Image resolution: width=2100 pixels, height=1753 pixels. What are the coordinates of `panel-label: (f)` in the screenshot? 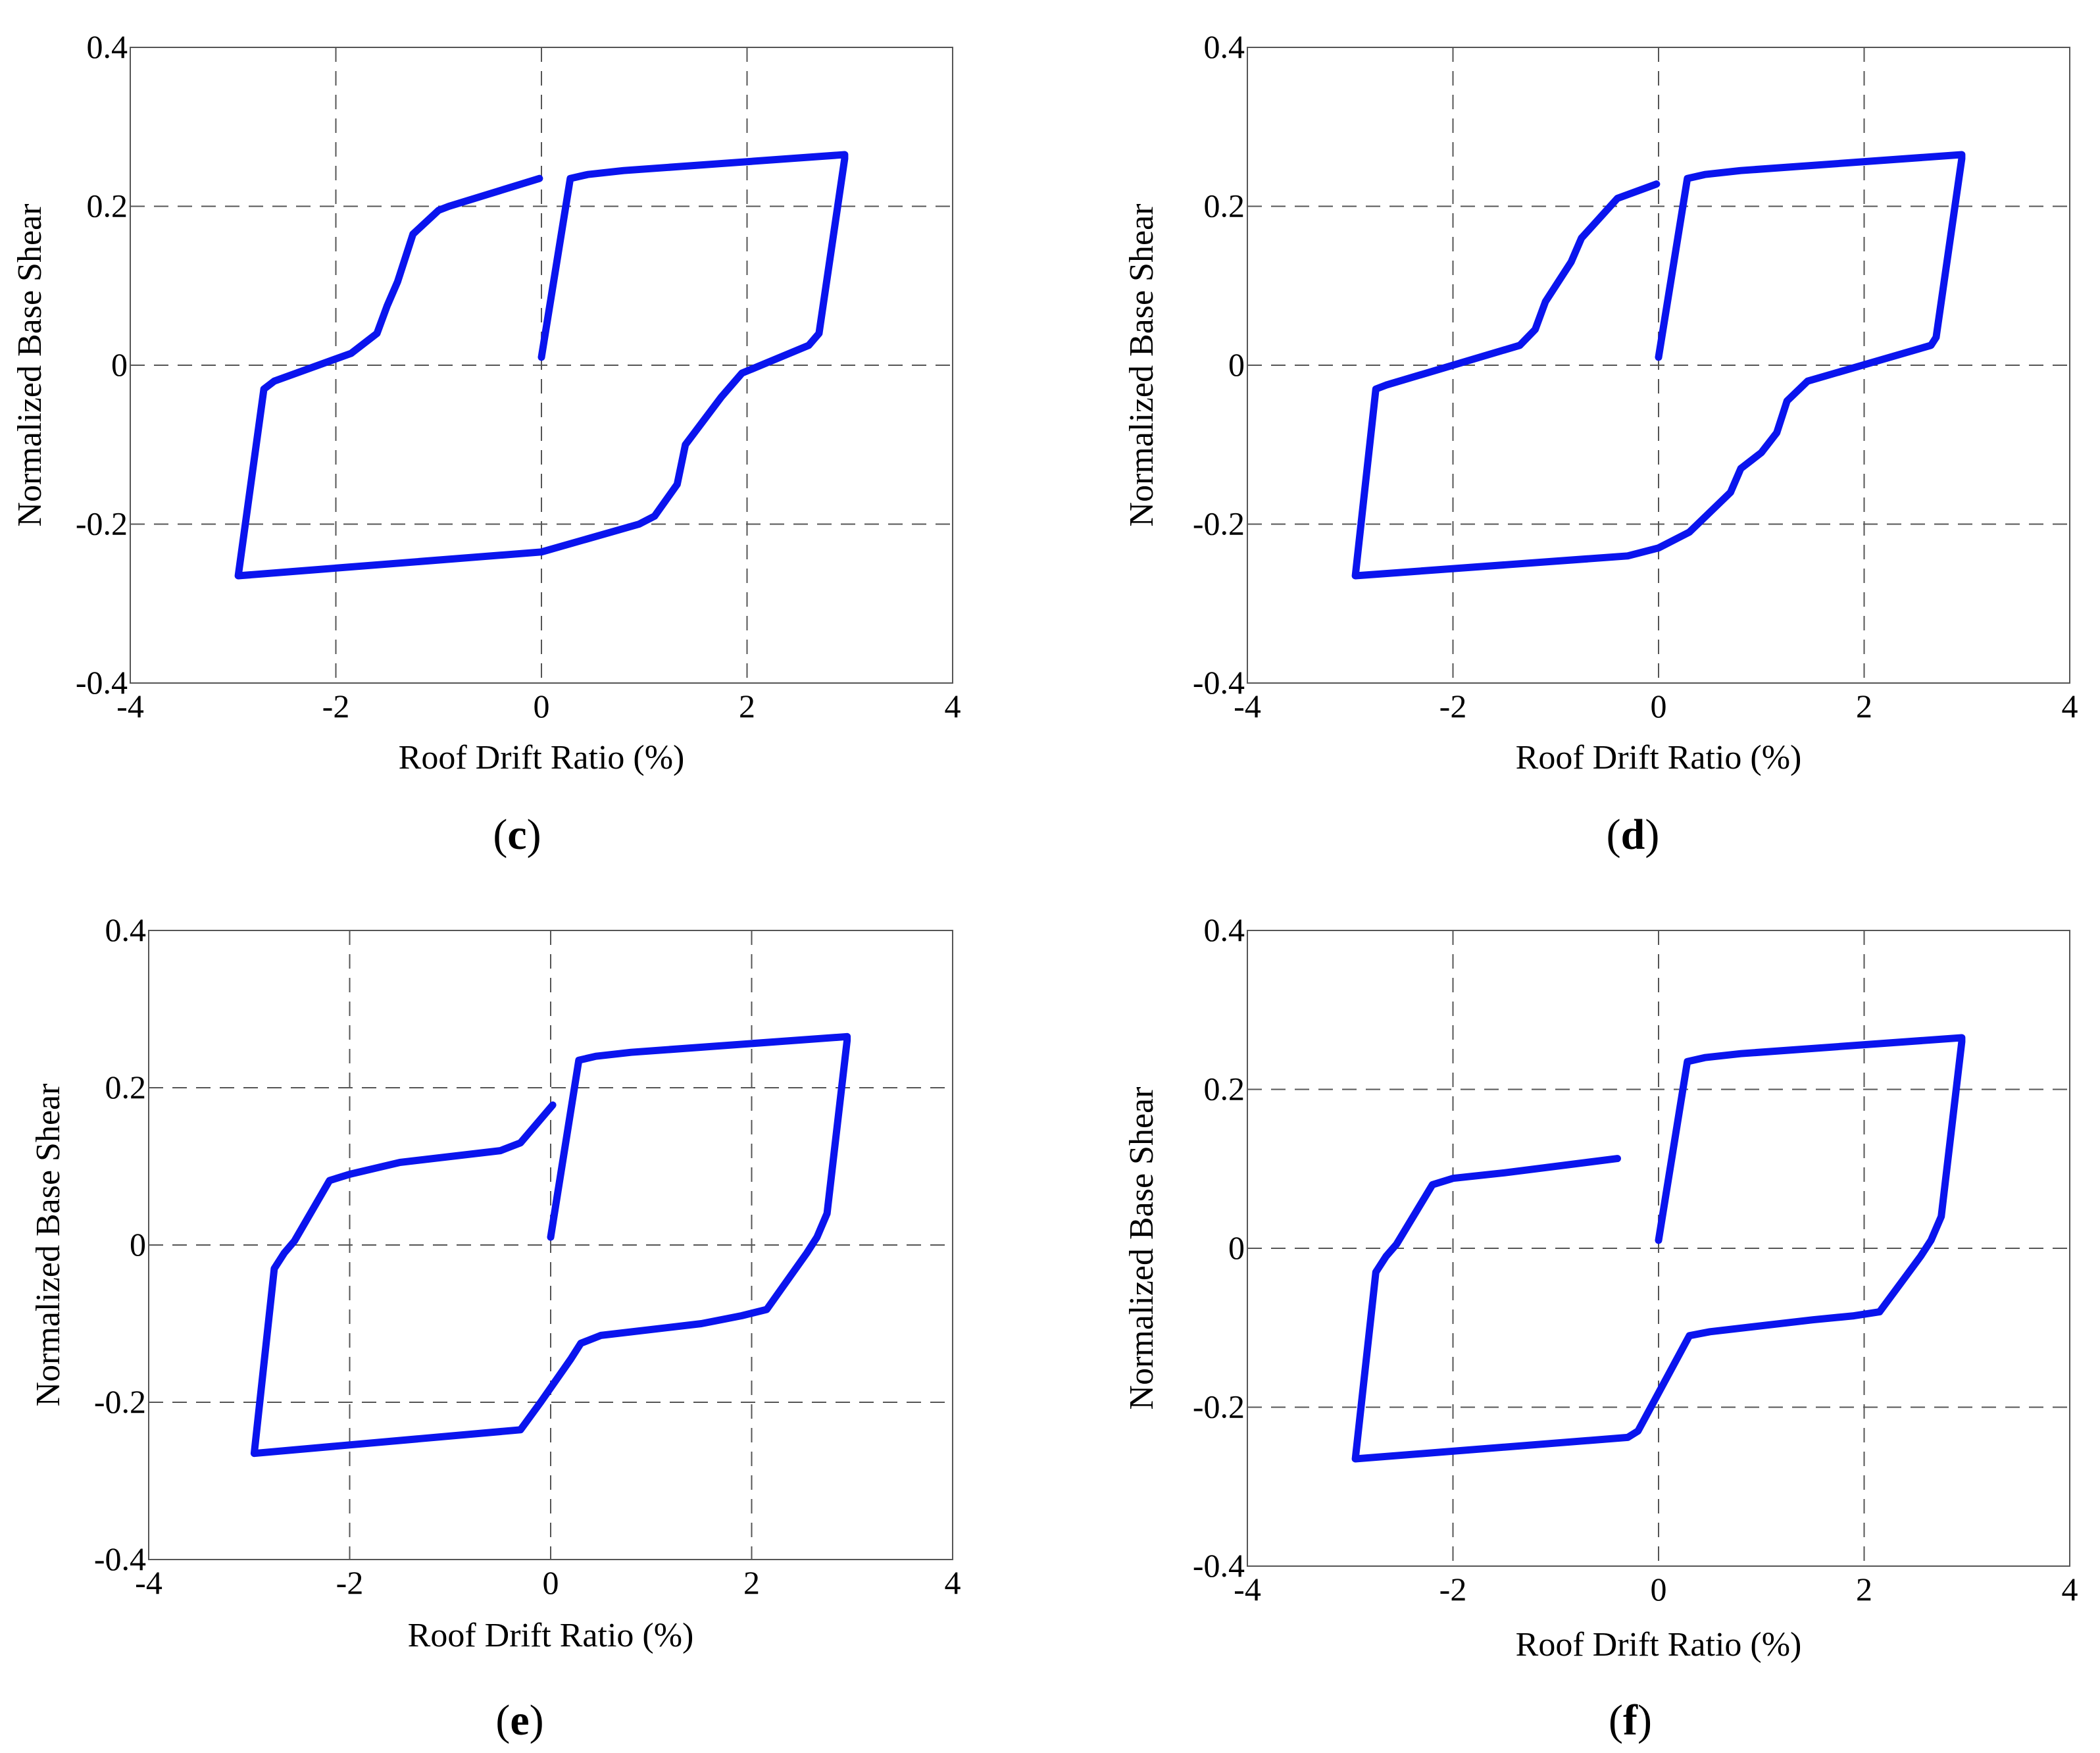 It's located at (1631, 1720).